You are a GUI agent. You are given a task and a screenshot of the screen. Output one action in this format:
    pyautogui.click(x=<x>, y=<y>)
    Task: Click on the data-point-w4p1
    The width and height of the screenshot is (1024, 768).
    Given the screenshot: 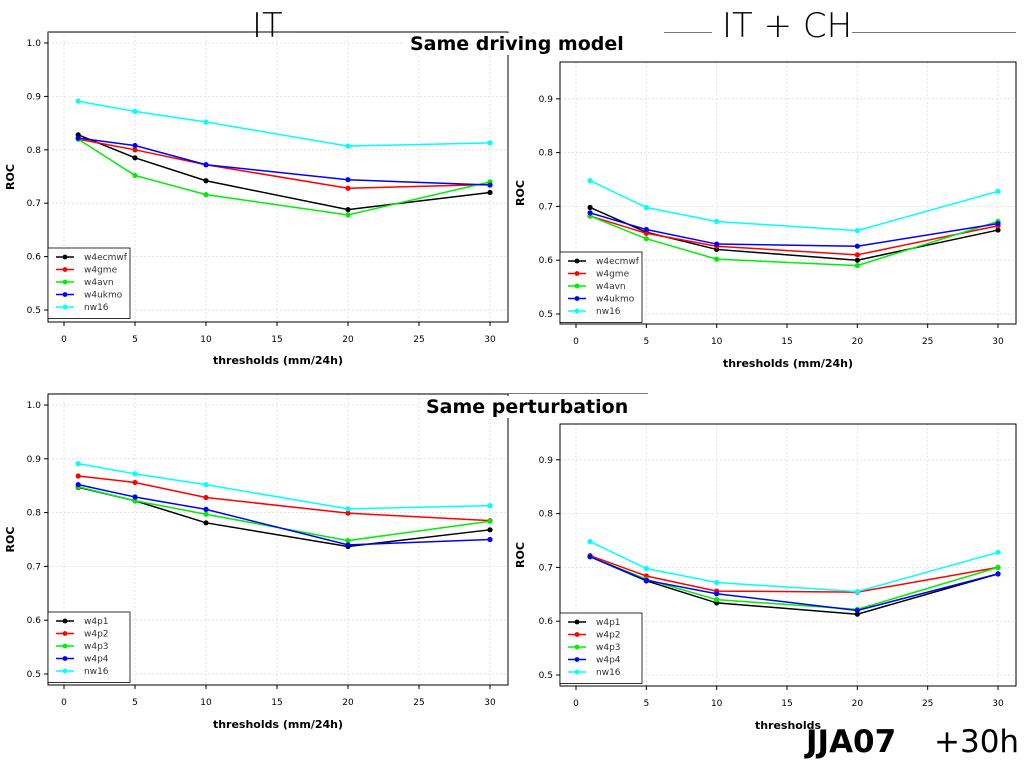 What is the action you would take?
    pyautogui.click(x=490, y=530)
    